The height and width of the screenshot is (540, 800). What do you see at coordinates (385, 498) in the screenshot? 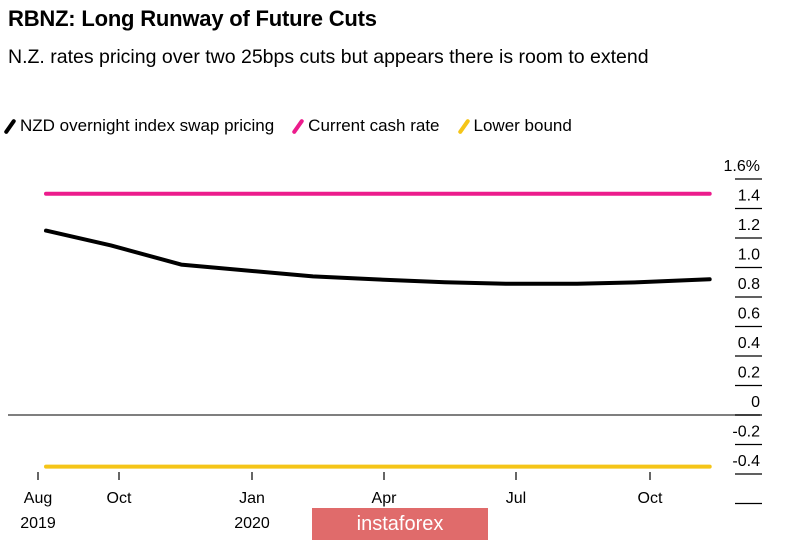
I see `x-tick-label: Apr` at bounding box center [385, 498].